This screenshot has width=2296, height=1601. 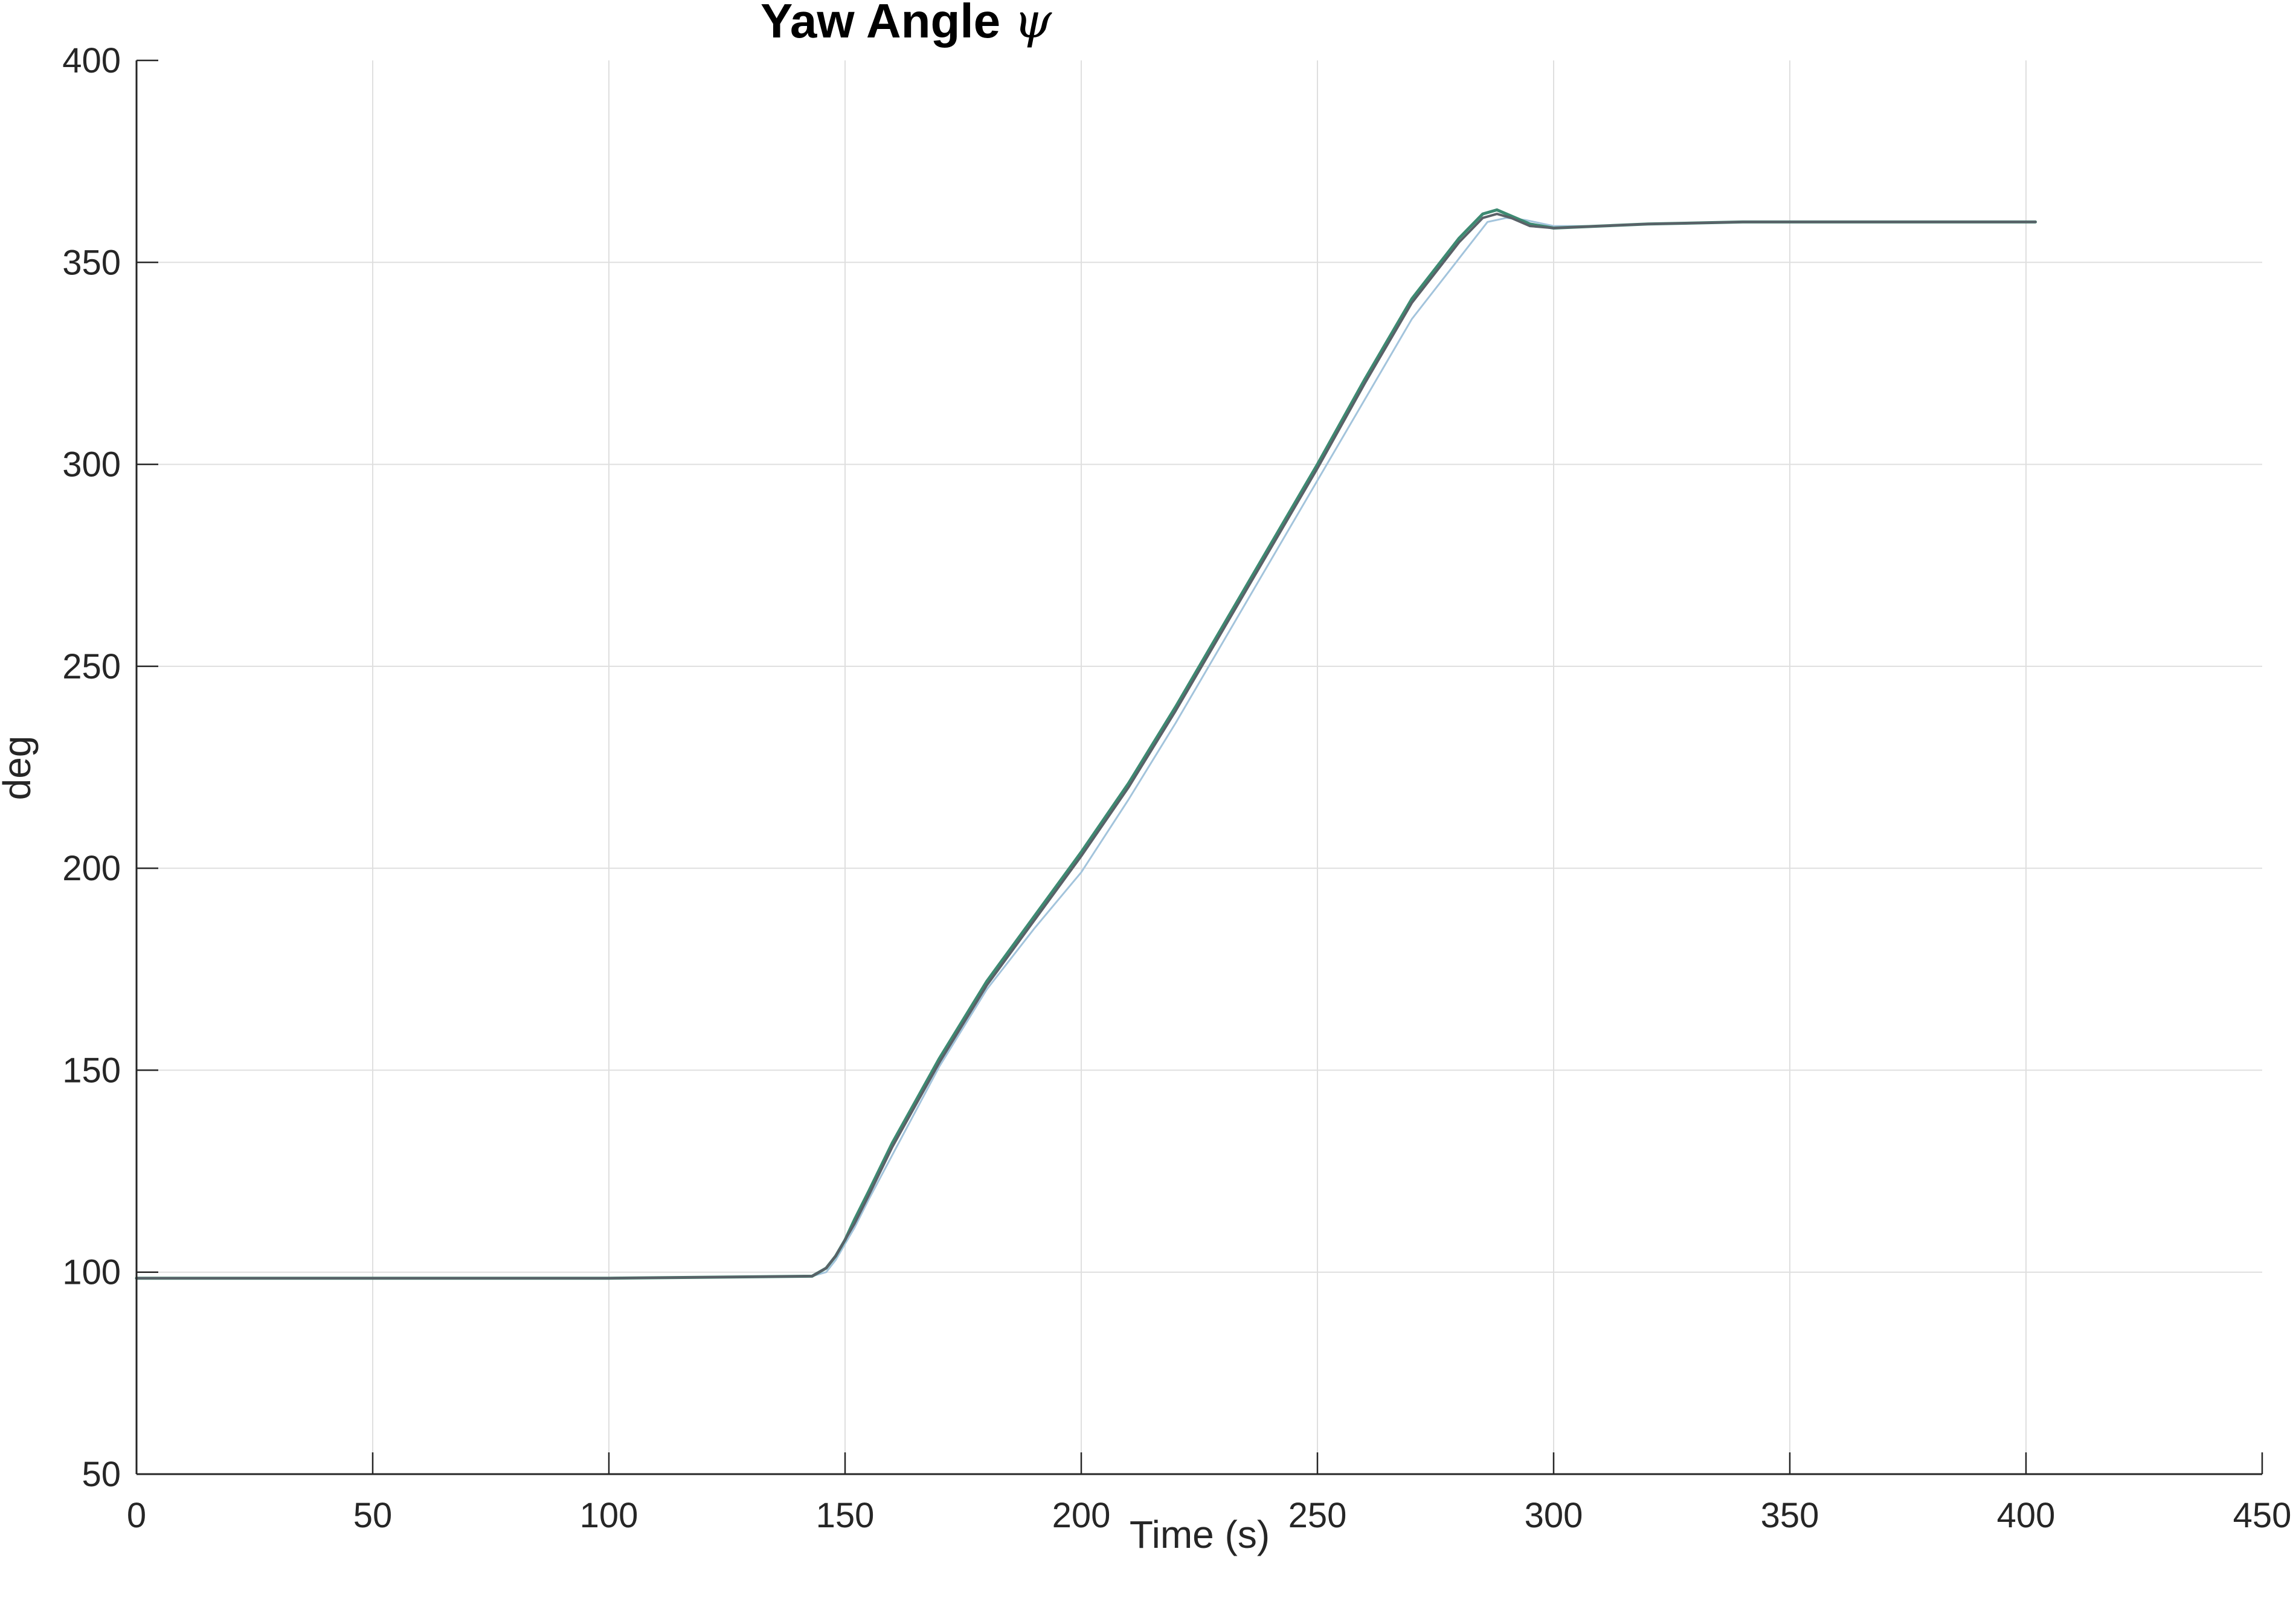 What do you see at coordinates (1081, 1515) in the screenshot?
I see `x-tick-label: 200` at bounding box center [1081, 1515].